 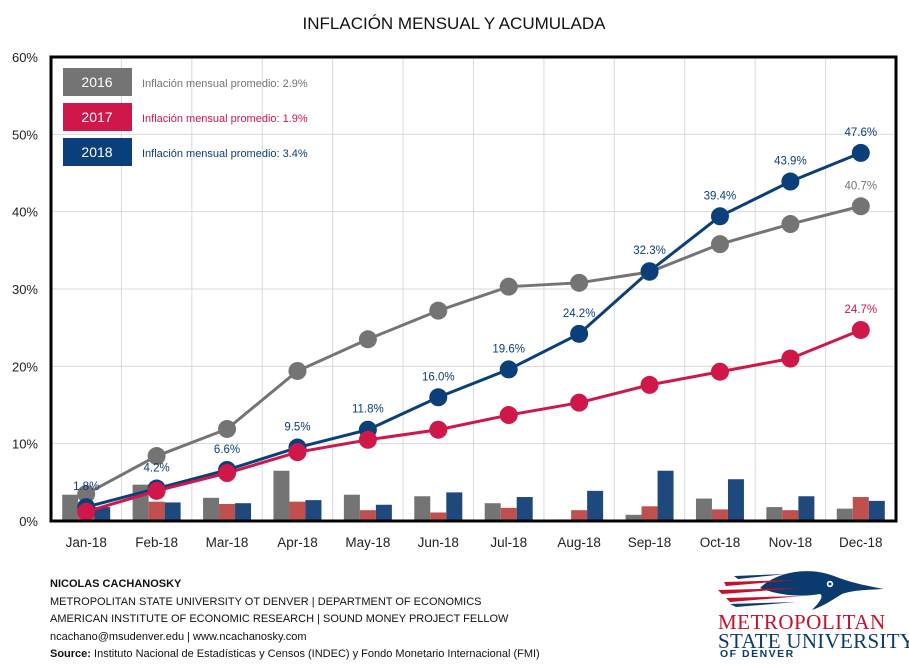 What do you see at coordinates (860, 133) in the screenshot?
I see `data-label-2018: 47.6%` at bounding box center [860, 133].